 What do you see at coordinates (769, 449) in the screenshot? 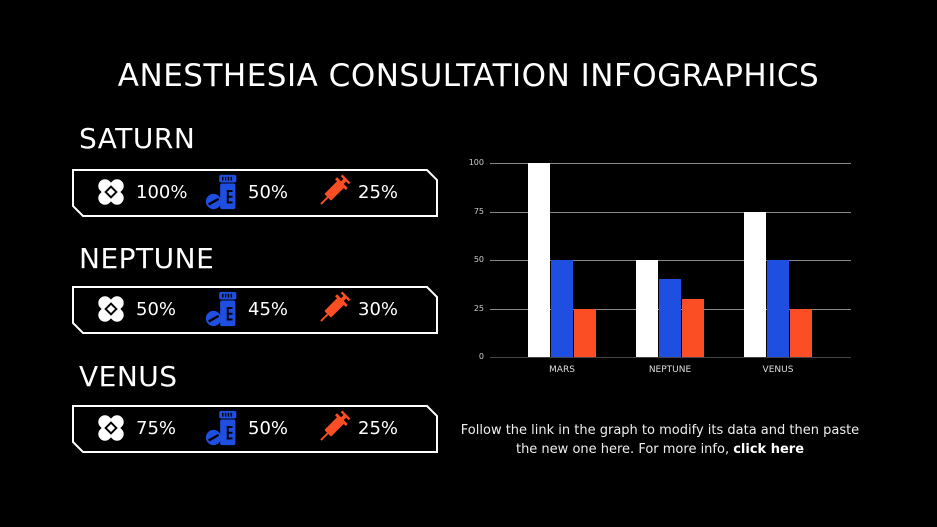
I see `click-here-link: click here` at bounding box center [769, 449].